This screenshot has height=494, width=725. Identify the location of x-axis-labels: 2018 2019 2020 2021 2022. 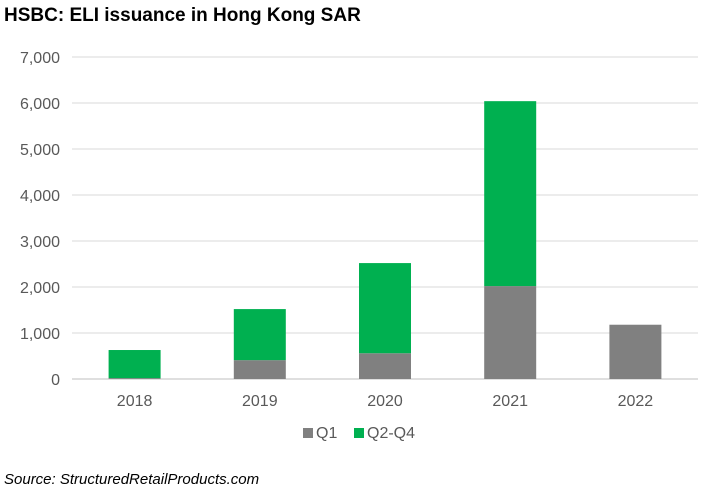
(385, 401).